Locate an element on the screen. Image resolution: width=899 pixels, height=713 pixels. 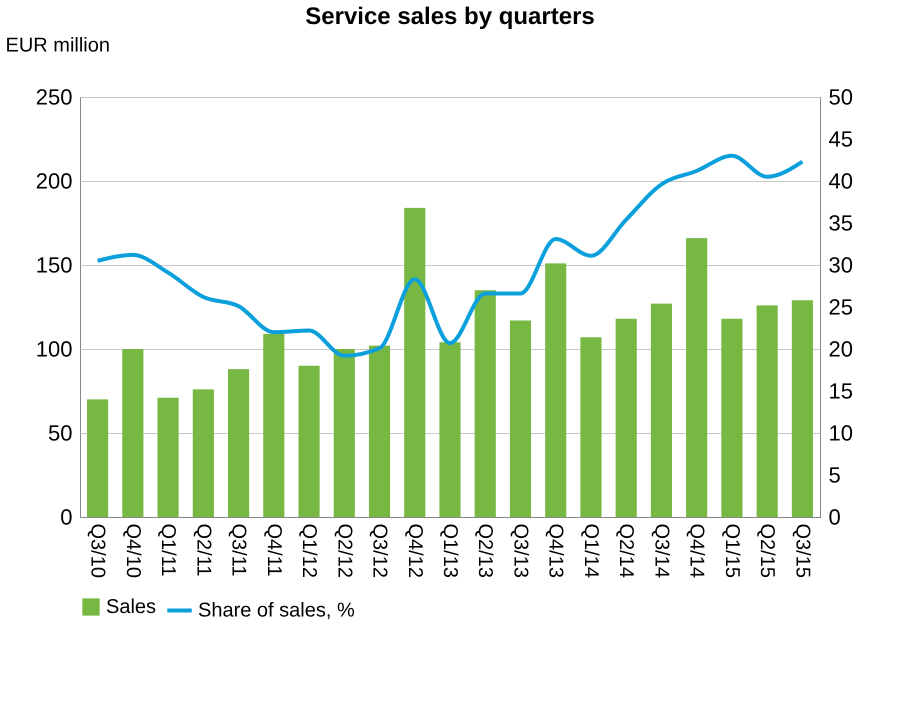
x-tick-label: Q2/12 is located at coordinates (344, 551).